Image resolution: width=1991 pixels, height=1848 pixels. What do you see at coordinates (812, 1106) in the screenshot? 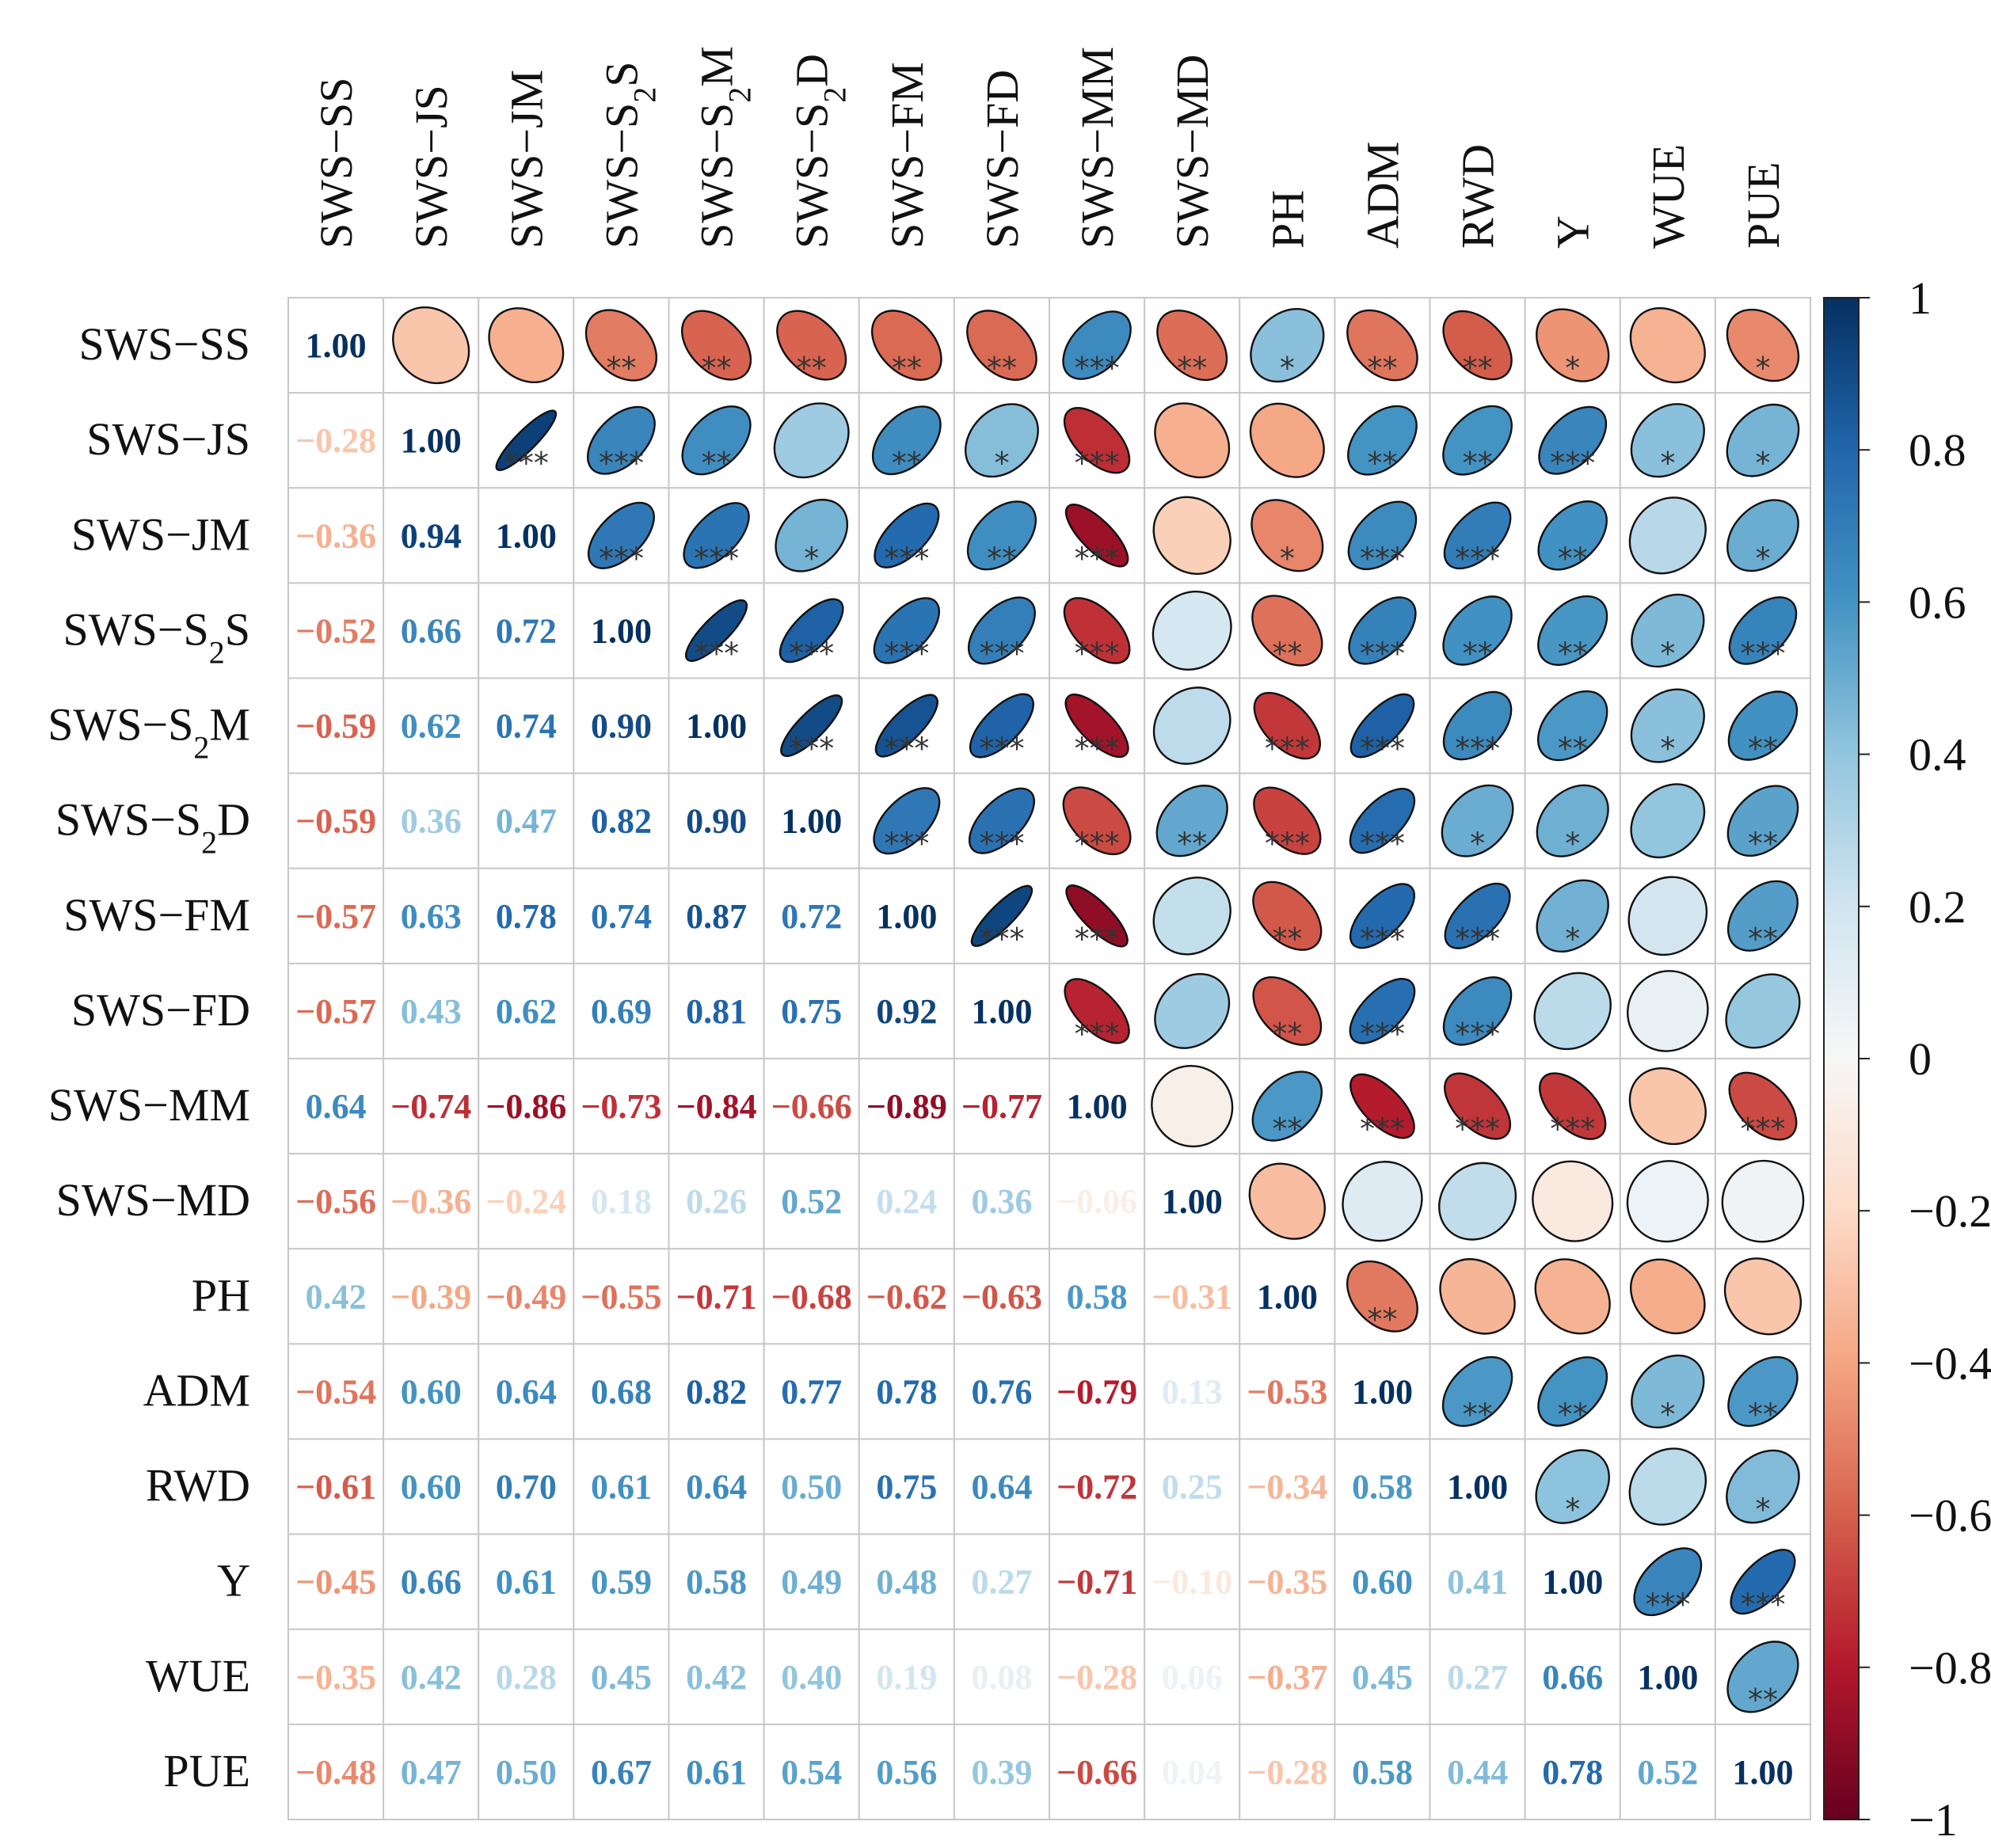
I see `correlation-value: −0.66` at bounding box center [812, 1106].